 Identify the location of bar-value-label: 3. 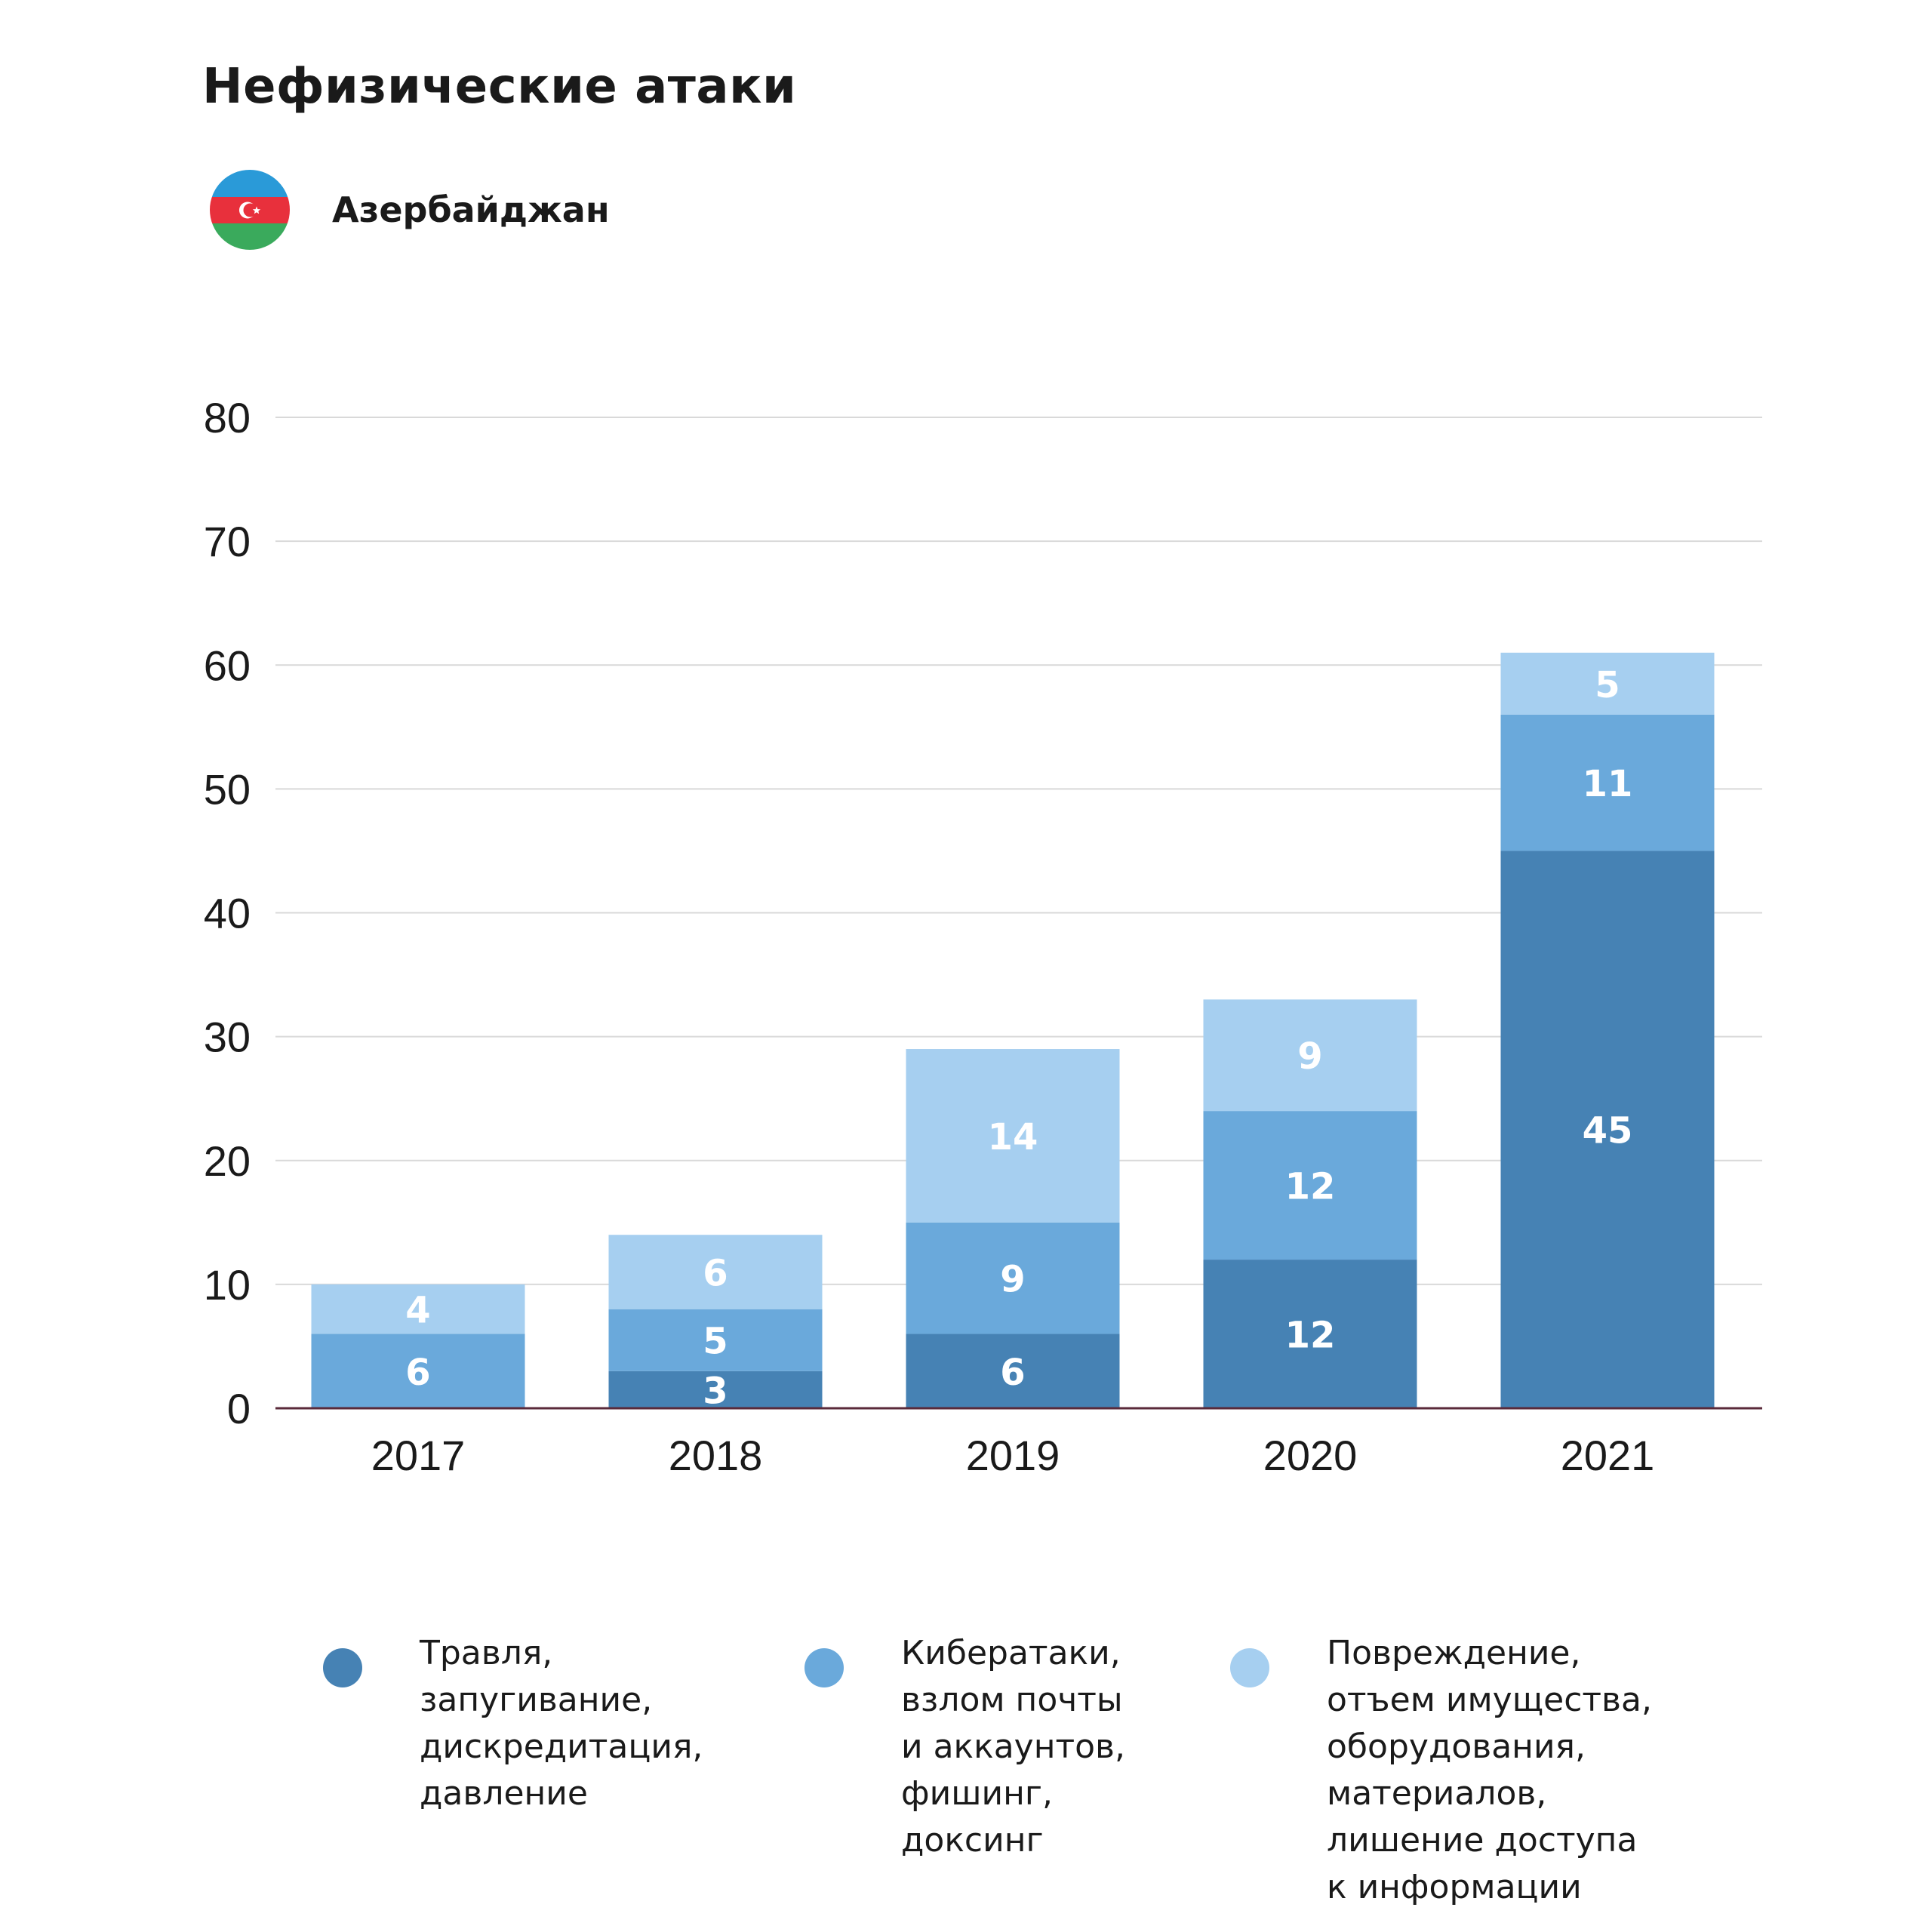
(715, 1391).